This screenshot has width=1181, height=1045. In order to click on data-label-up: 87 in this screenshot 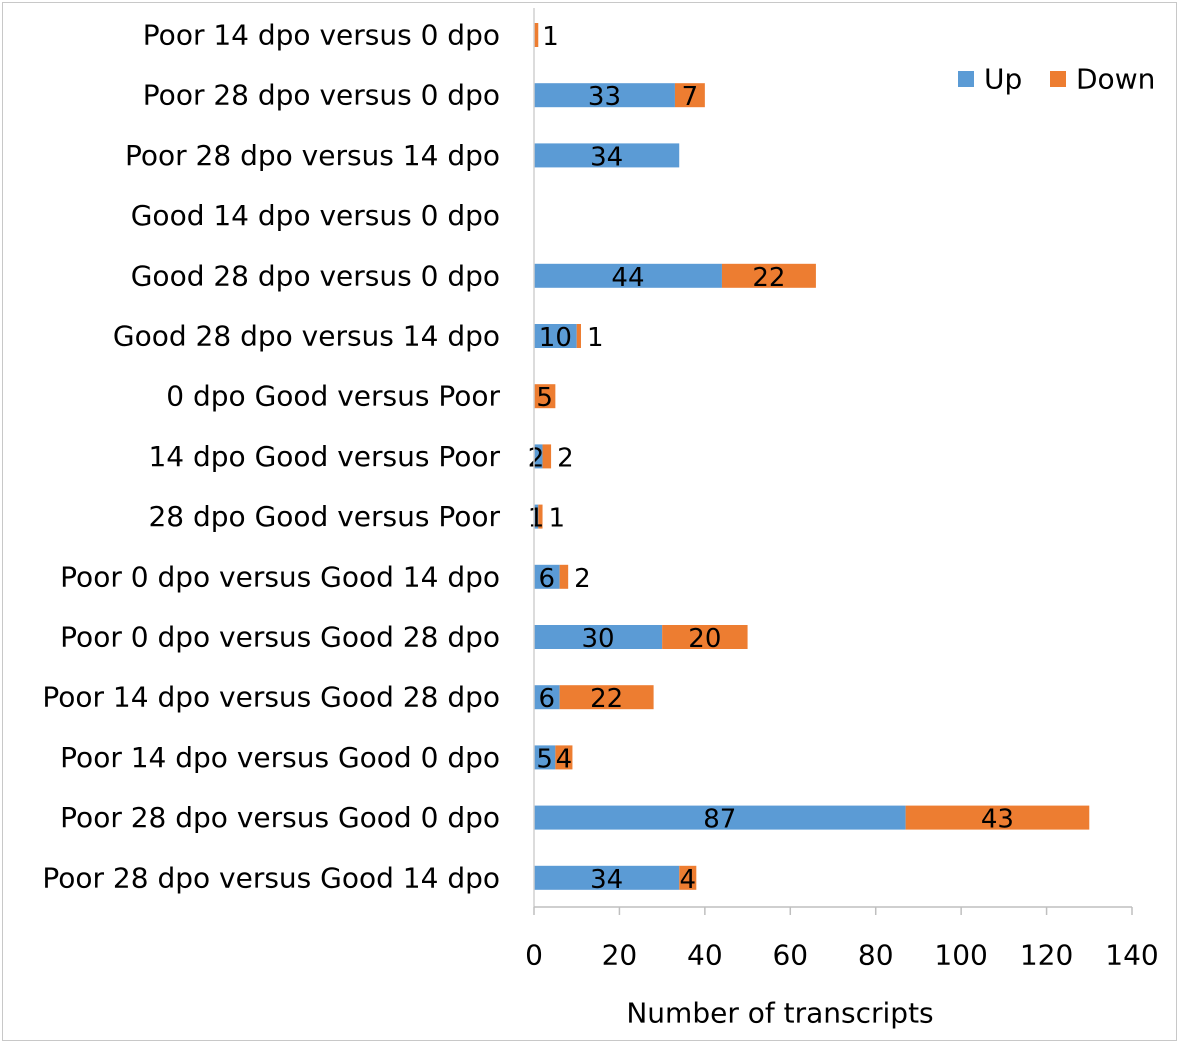, I will do `click(719, 820)`.